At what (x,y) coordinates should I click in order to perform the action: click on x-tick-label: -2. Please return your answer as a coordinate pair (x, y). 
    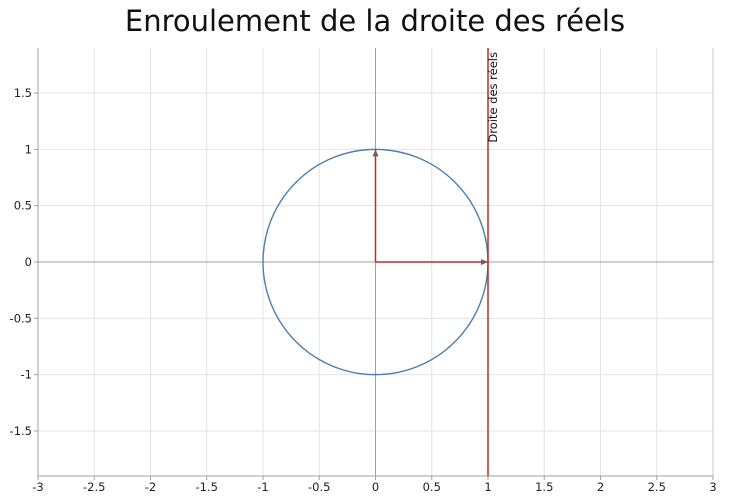
    Looking at the image, I should click on (150, 487).